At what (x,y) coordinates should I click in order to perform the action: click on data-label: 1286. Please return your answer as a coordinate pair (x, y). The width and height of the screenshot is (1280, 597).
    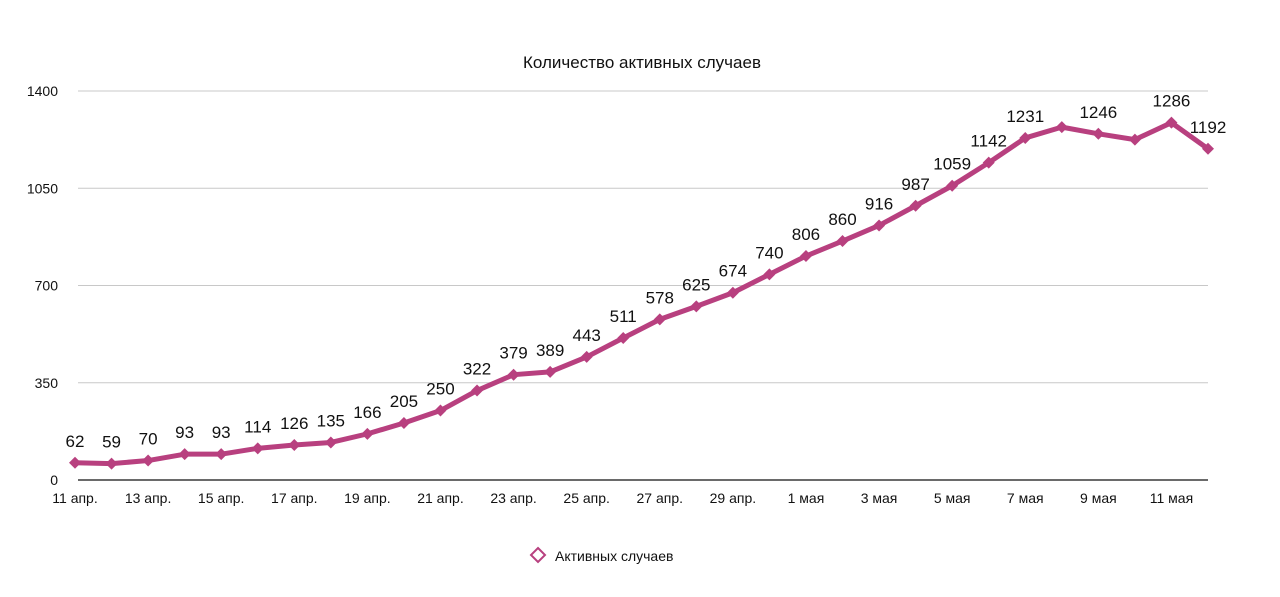
    Looking at the image, I should click on (1172, 101).